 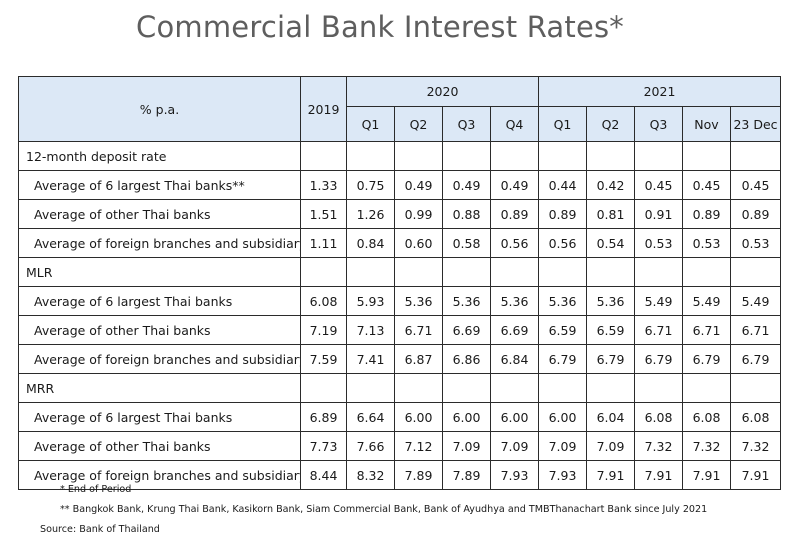 What do you see at coordinates (370, 124) in the screenshot?
I see `period-header-2020-q1: Q1` at bounding box center [370, 124].